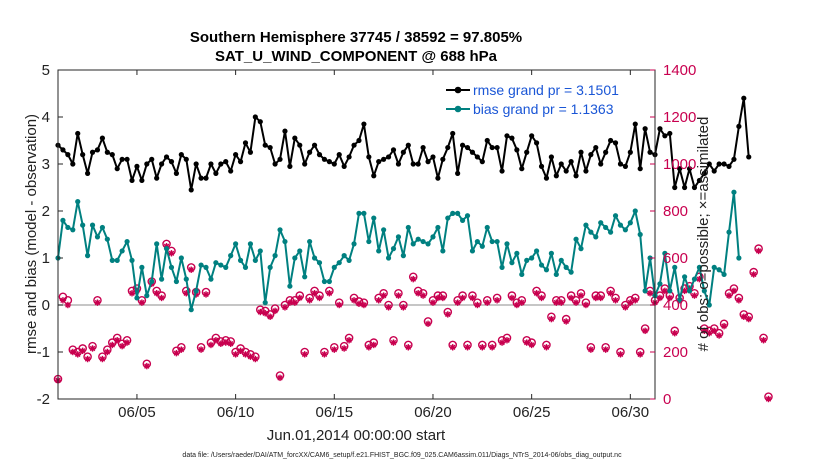 This screenshot has height=470, width=830. What do you see at coordinates (675, 352) in the screenshot?
I see `y-right-tick-label: 200` at bounding box center [675, 352].